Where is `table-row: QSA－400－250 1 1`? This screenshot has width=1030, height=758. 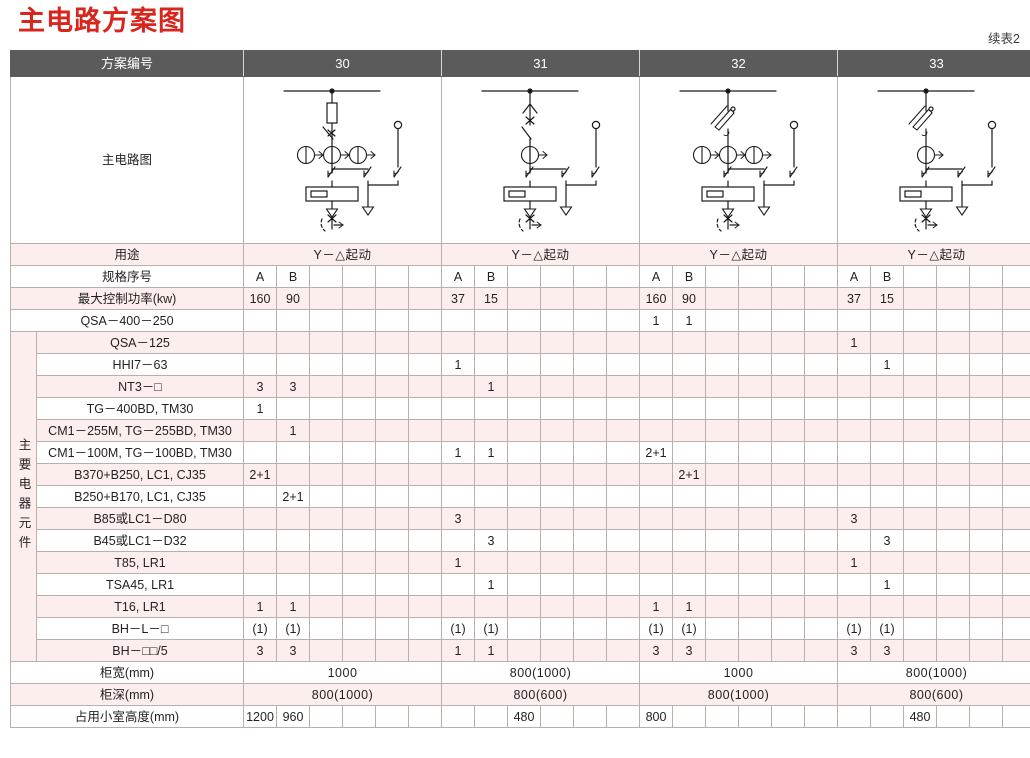 table-row: QSA－400－250 1 1 is located at coordinates (520, 320).